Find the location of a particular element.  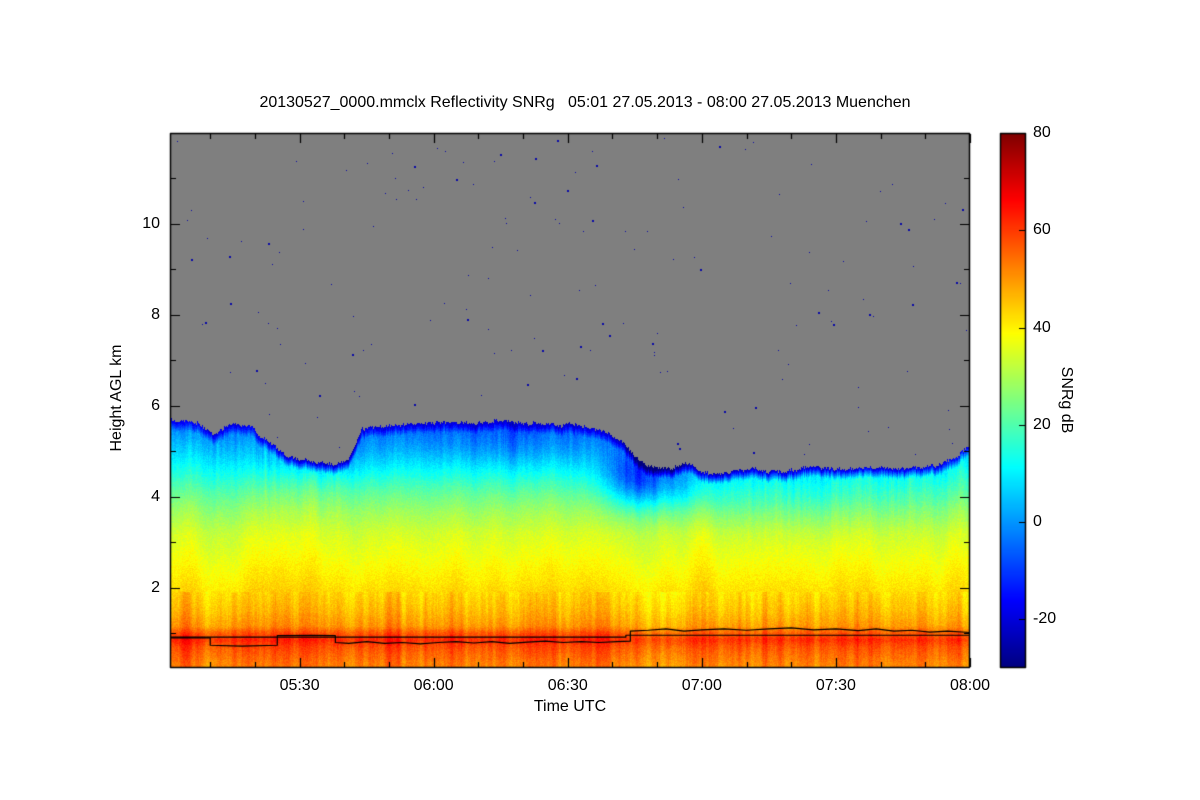

x-tick-label: 05:30 is located at coordinates (299, 685).